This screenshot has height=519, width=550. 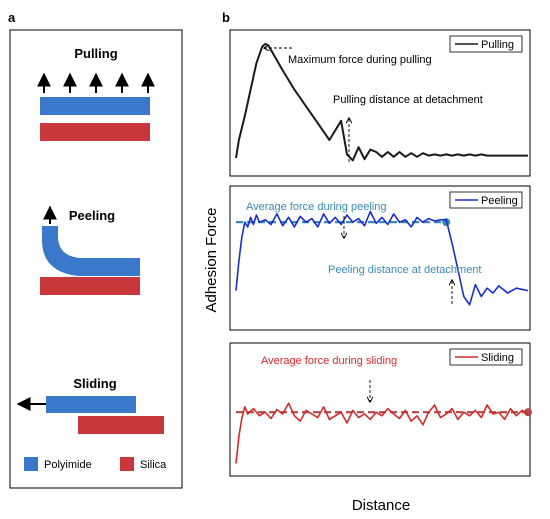 What do you see at coordinates (408, 100) in the screenshot?
I see `pulling-detach-annotation: Pulling distance at detachment` at bounding box center [408, 100].